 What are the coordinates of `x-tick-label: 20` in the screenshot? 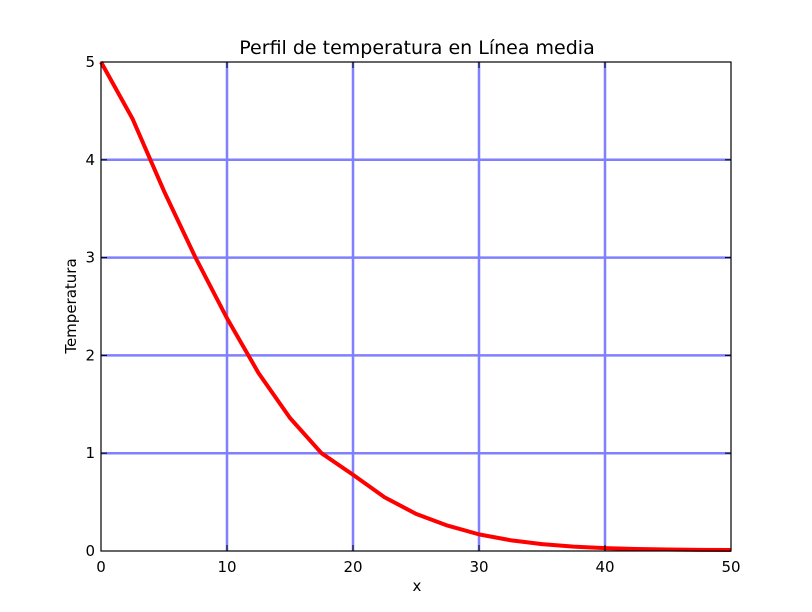 It's located at (352, 567).